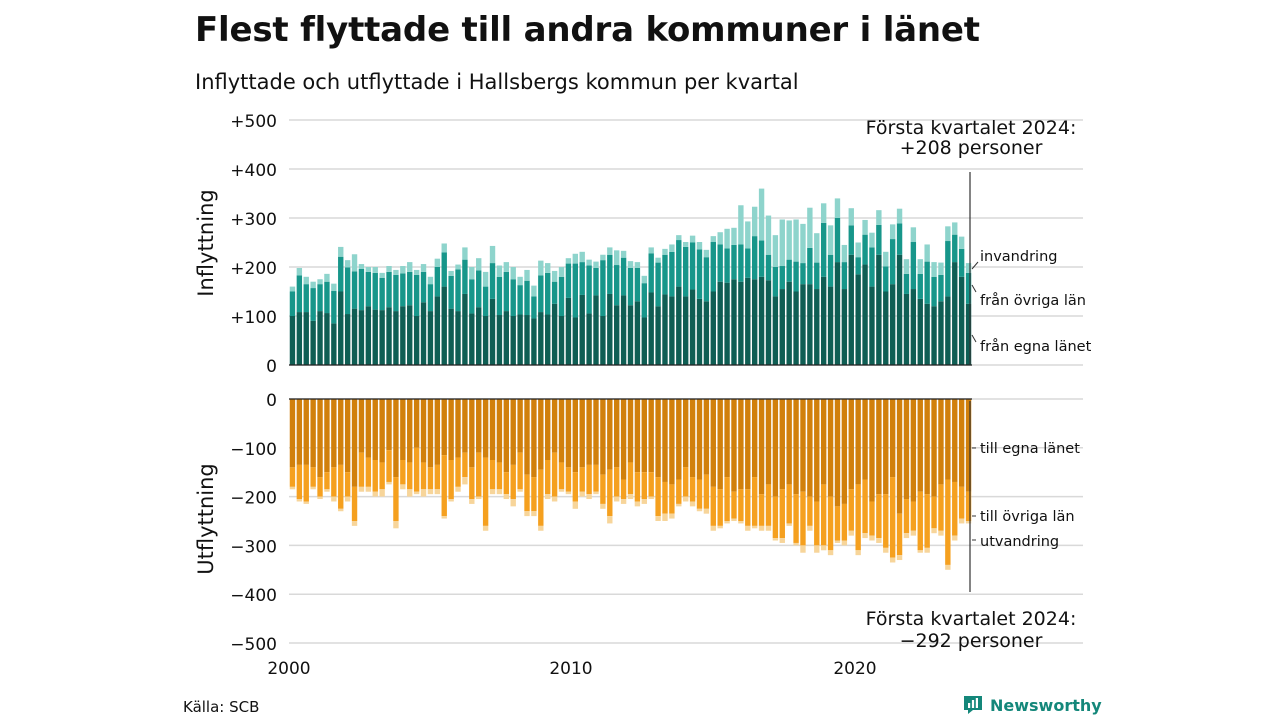 Image resolution: width=1280 pixels, height=720 pixels. What do you see at coordinates (575, 487) in the screenshot?
I see `bar-out-2-q41` at bounding box center [575, 487].